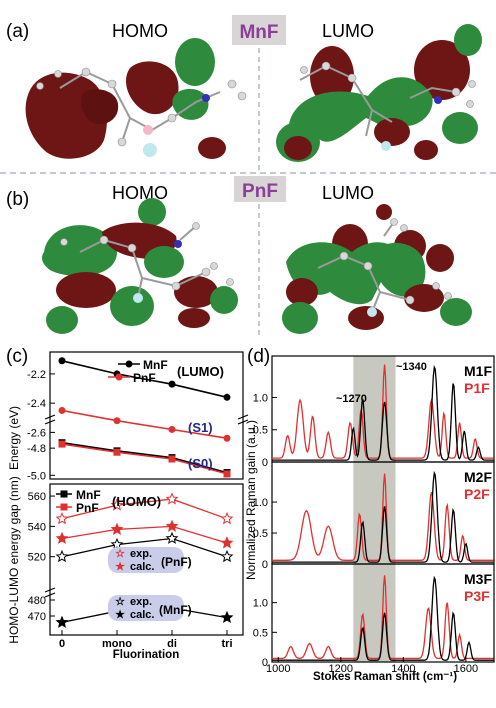 The image size is (496, 708). Describe the element at coordinates (477, 494) in the screenshot. I see `d-panel-label-p: P2F` at that location.